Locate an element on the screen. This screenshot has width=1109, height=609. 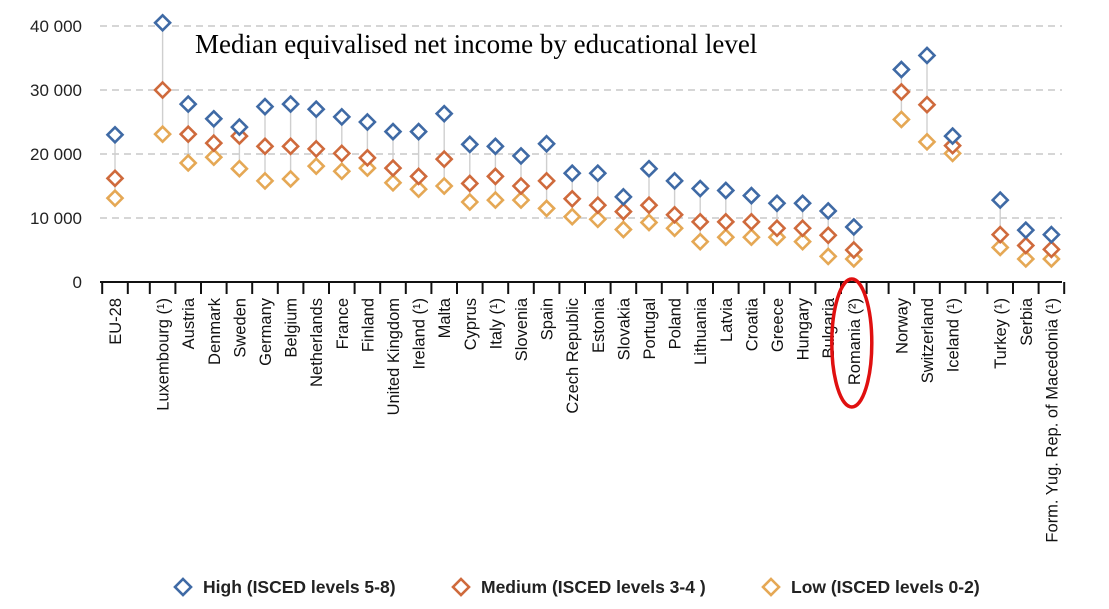
highlight-ellipse is located at coordinates (852, 343).